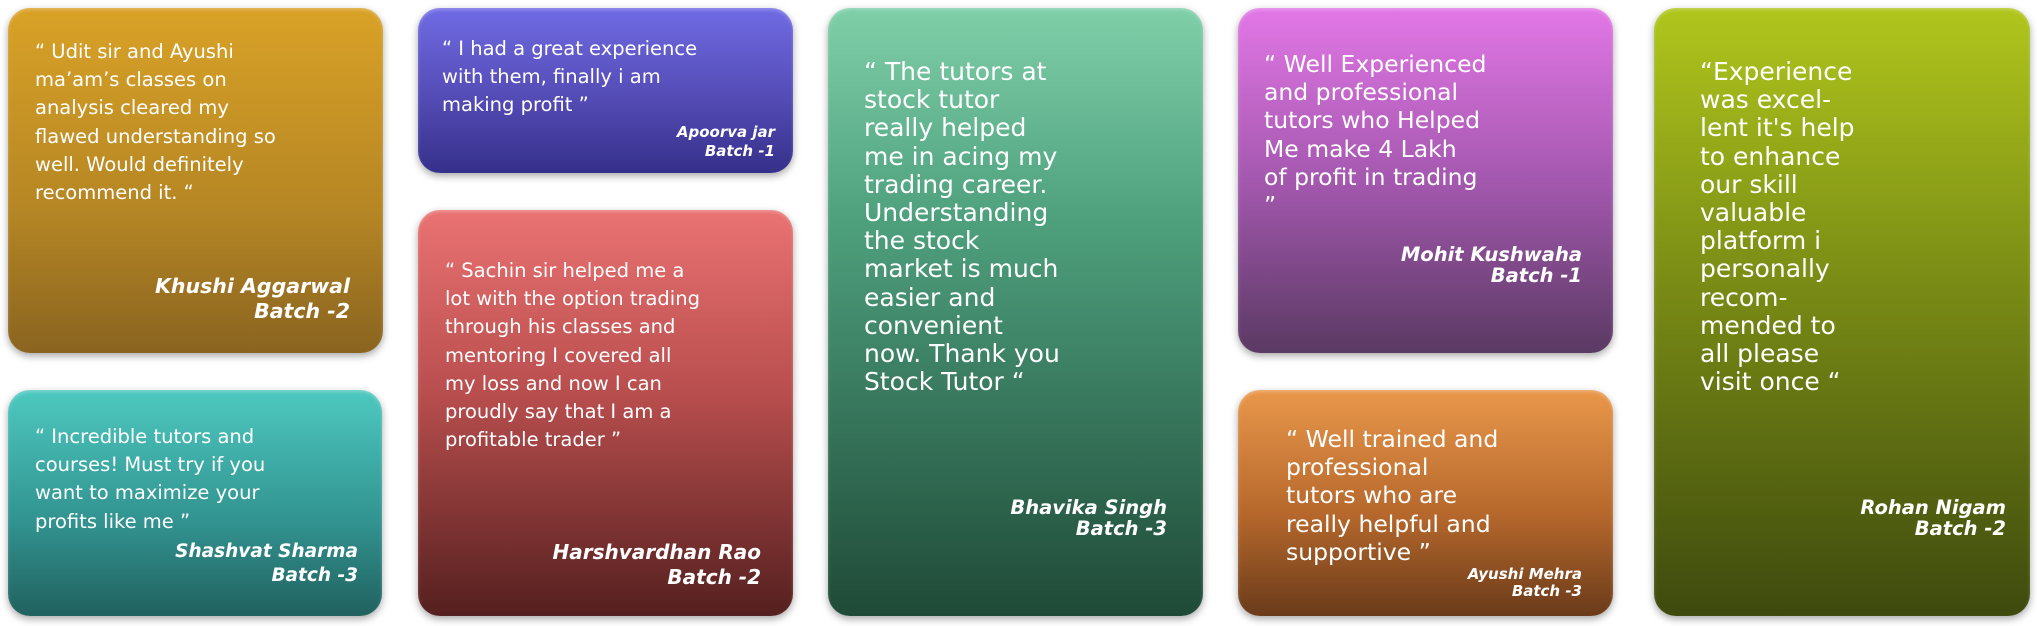  What do you see at coordinates (1524, 574) in the screenshot?
I see `author-name: Ayushi Mehra` at bounding box center [1524, 574].